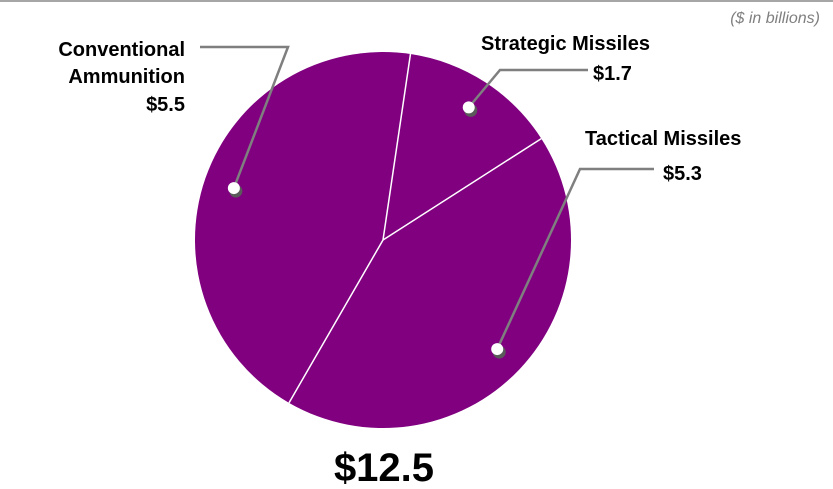 The width and height of the screenshot is (833, 489). What do you see at coordinates (663, 139) in the screenshot?
I see `slice-name-2-line-0: Tactical Missiles` at bounding box center [663, 139].